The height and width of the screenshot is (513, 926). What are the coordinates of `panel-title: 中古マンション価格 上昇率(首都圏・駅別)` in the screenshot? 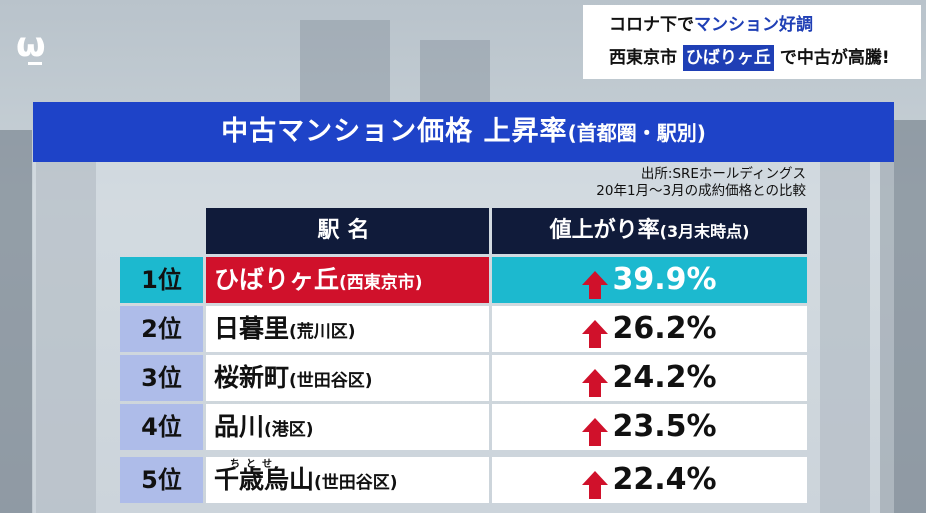 It's located at (463, 132).